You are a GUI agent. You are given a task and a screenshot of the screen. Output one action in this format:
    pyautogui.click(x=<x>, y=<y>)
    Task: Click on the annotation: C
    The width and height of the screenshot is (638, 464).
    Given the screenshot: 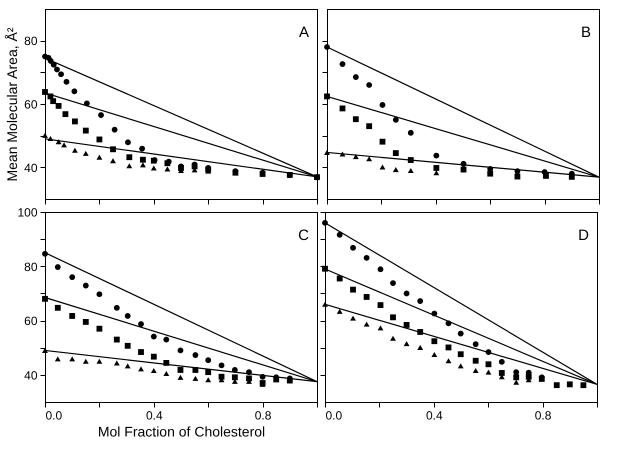 What is the action you would take?
    pyautogui.click(x=304, y=235)
    